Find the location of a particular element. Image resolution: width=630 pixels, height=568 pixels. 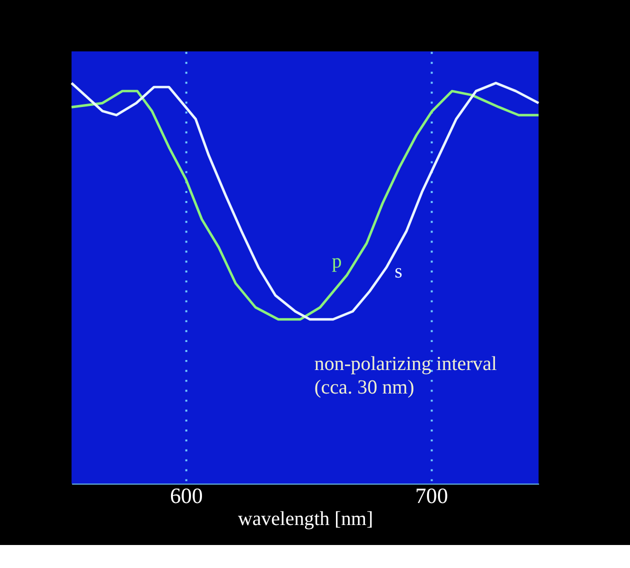

x-tick-label: 600 is located at coordinates (186, 496).